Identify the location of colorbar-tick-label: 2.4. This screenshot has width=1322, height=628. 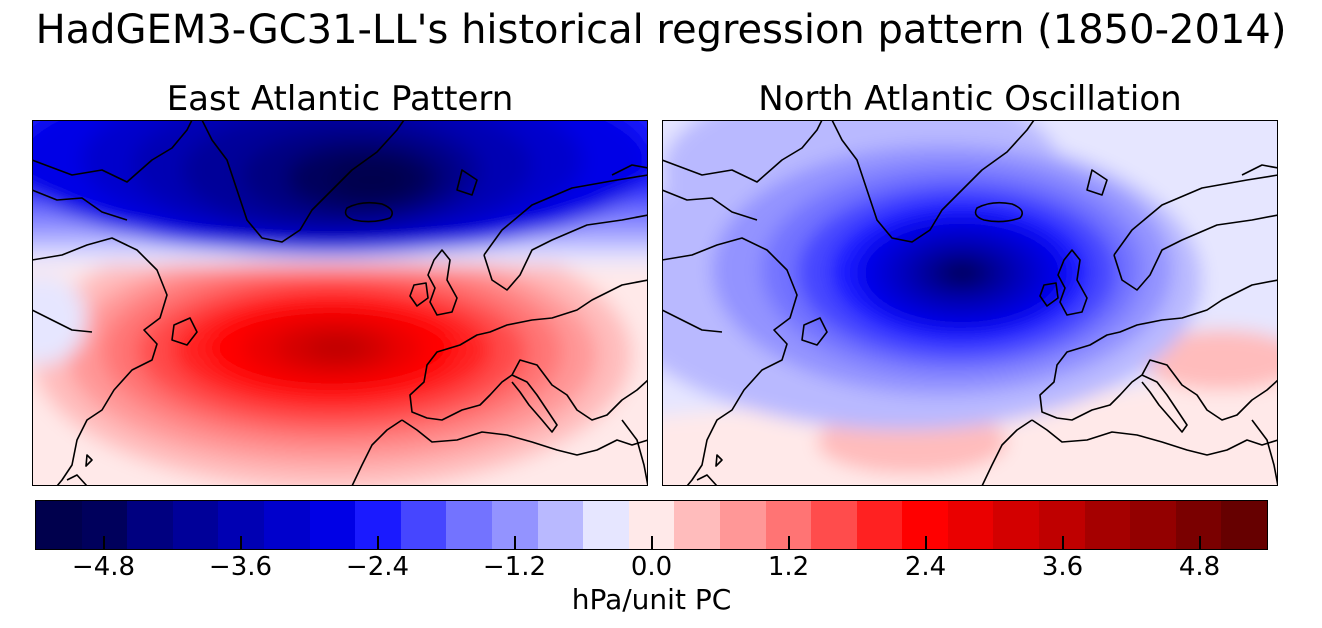
(925, 567).